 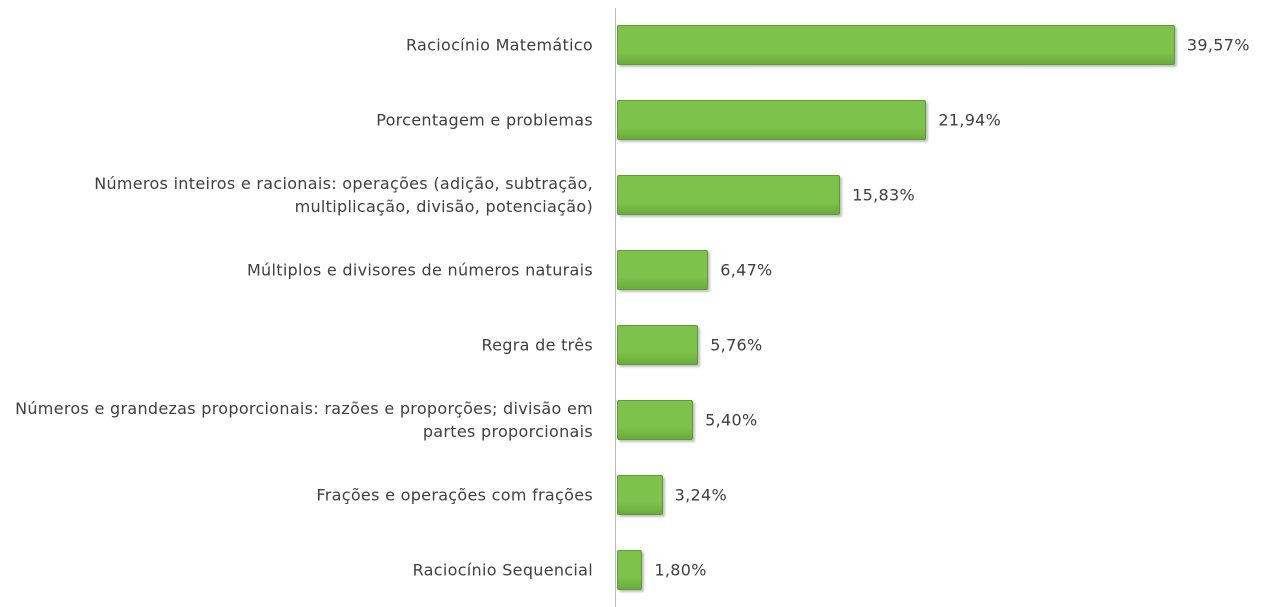 I want to click on value-label: 15,83%, so click(x=883, y=195).